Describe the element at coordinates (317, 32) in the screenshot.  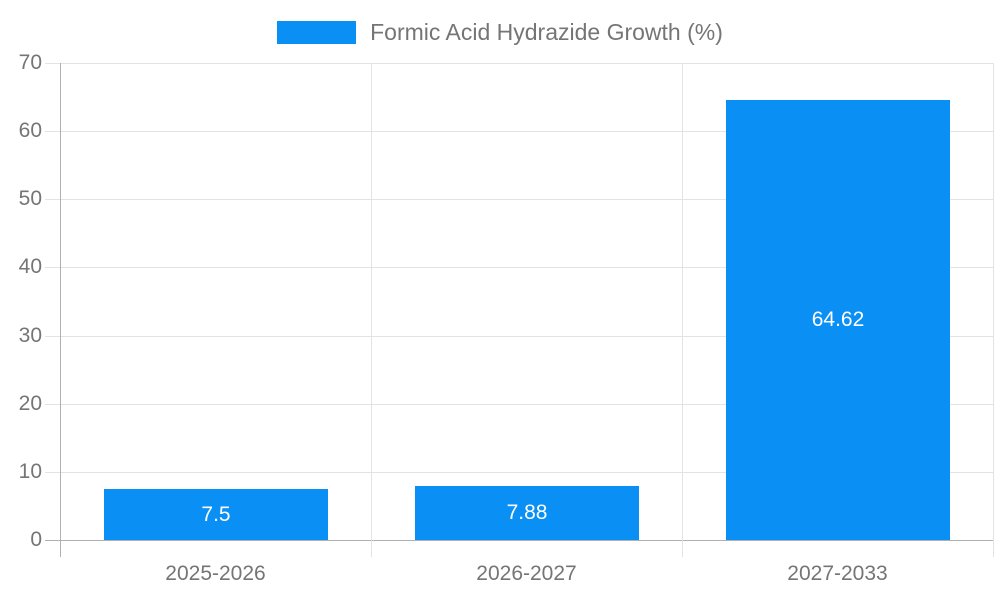
I see `legend-swatch` at that location.